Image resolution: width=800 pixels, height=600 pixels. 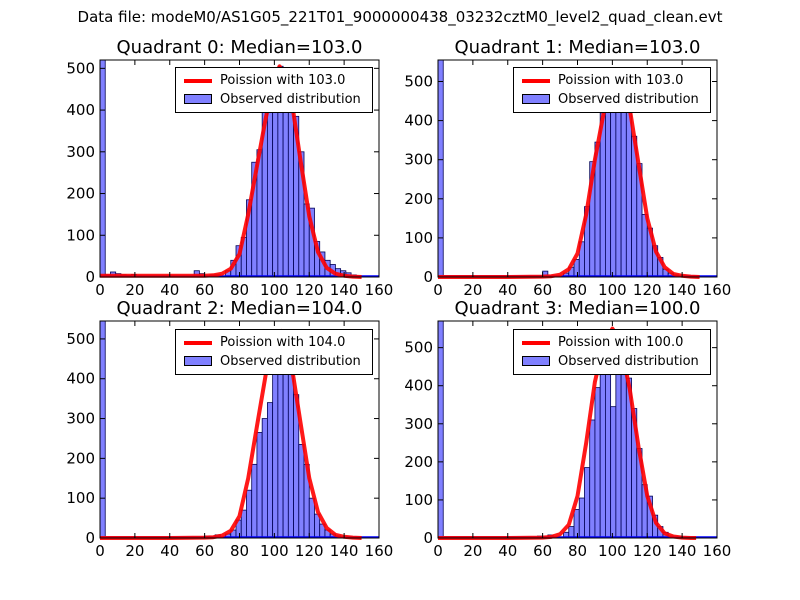 What do you see at coordinates (240, 47) in the screenshot?
I see `chart-title: Quadrant 0: Median=103.0` at bounding box center [240, 47].